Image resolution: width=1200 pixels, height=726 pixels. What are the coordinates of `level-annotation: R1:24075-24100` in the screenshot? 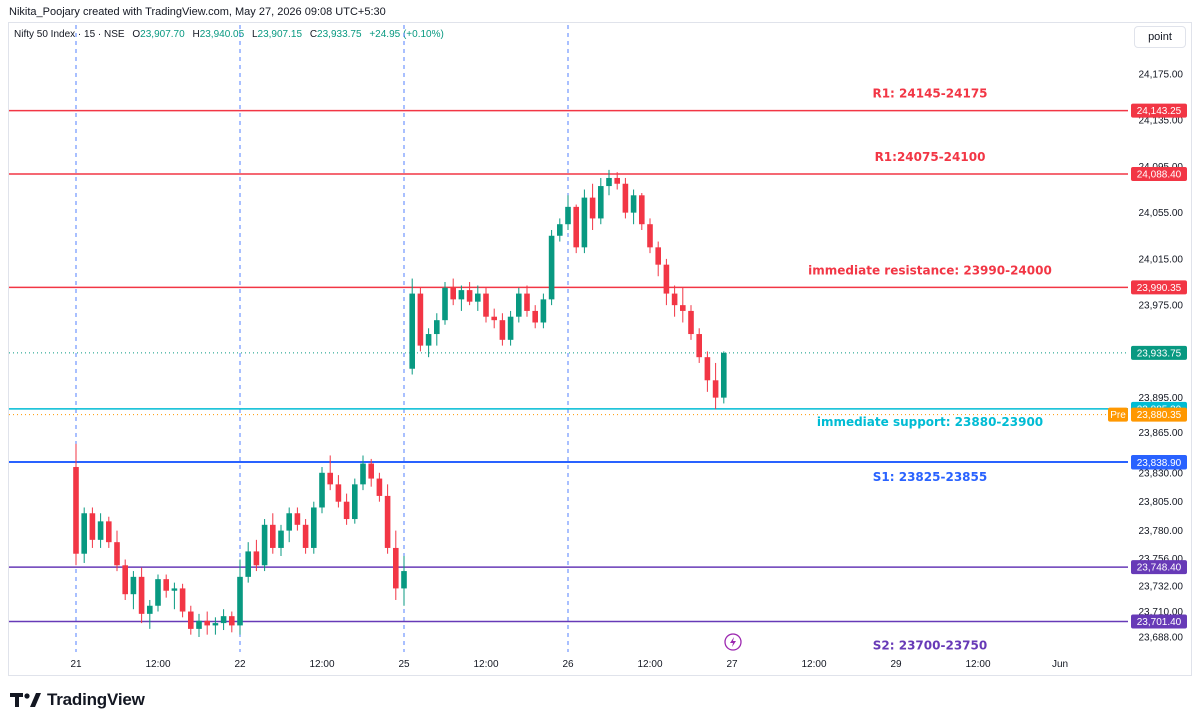 It's located at (930, 157).